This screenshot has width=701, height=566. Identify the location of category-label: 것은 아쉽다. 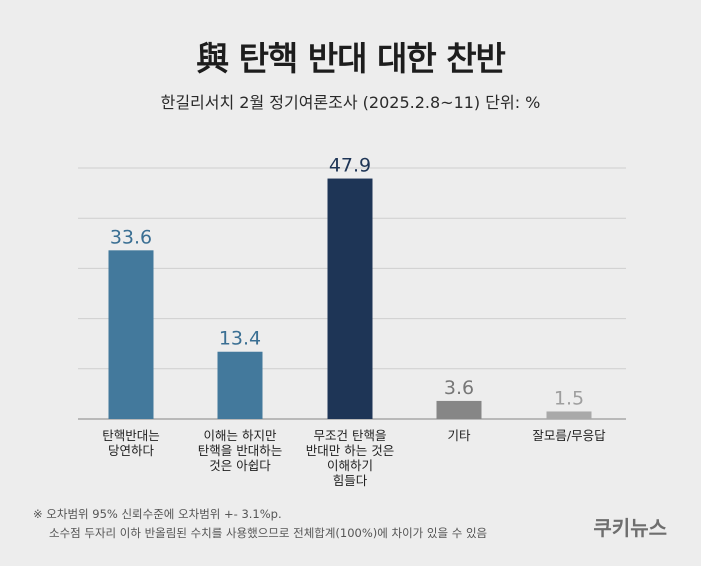
(240, 465).